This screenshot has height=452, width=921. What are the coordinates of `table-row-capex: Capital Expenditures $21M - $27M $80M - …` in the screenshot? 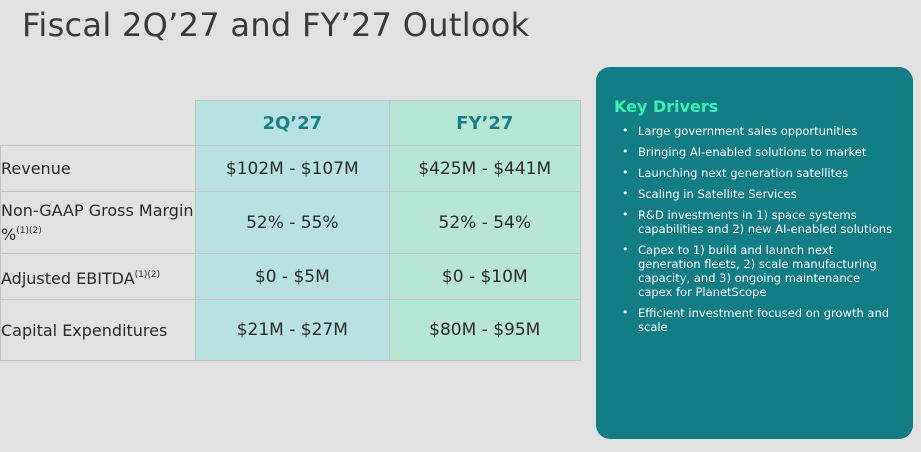 It's located at (291, 330).